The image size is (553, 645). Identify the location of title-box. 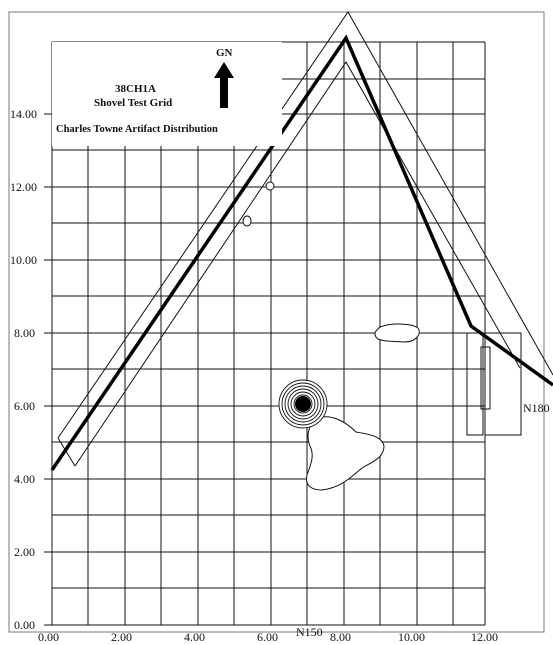
(167, 94).